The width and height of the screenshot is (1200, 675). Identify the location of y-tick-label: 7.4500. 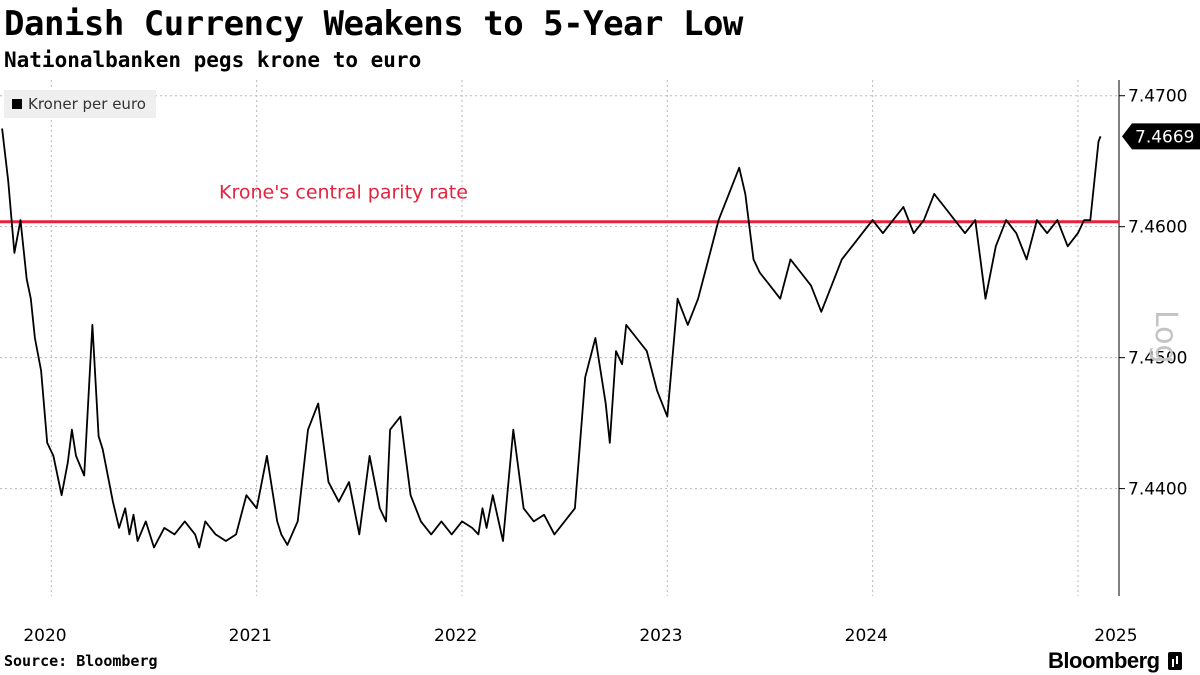
(1157, 359).